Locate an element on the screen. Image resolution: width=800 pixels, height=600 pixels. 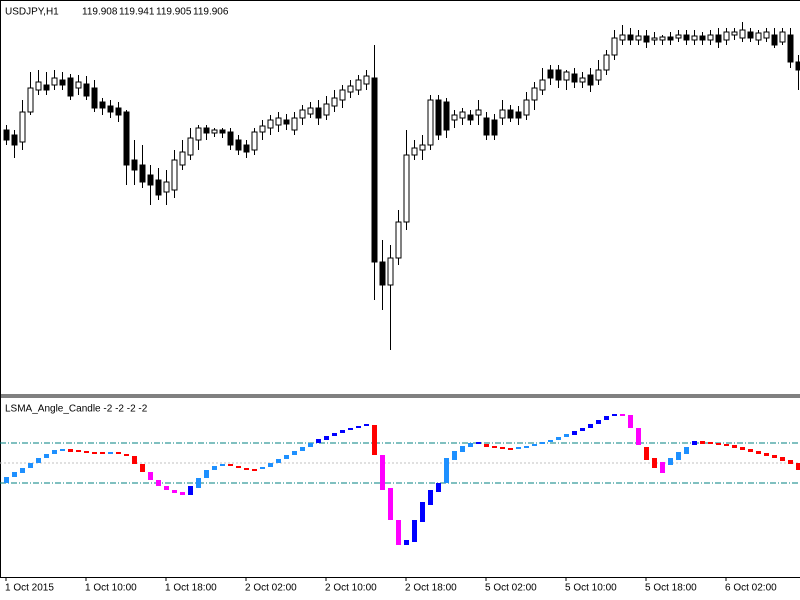
x-tick-label: 1 Oct 18:00 is located at coordinates (191, 588).